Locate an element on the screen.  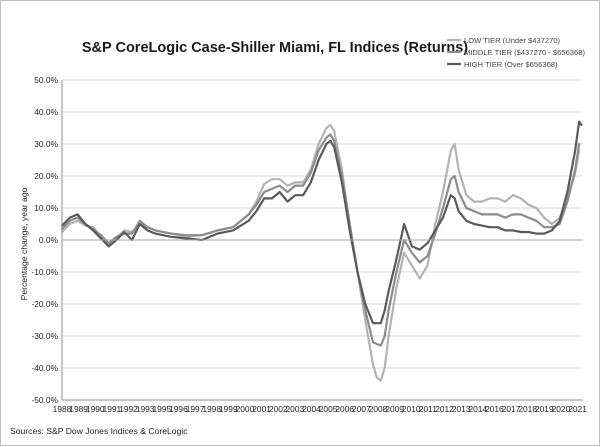
x-tick-label: 2008 is located at coordinates (378, 409).